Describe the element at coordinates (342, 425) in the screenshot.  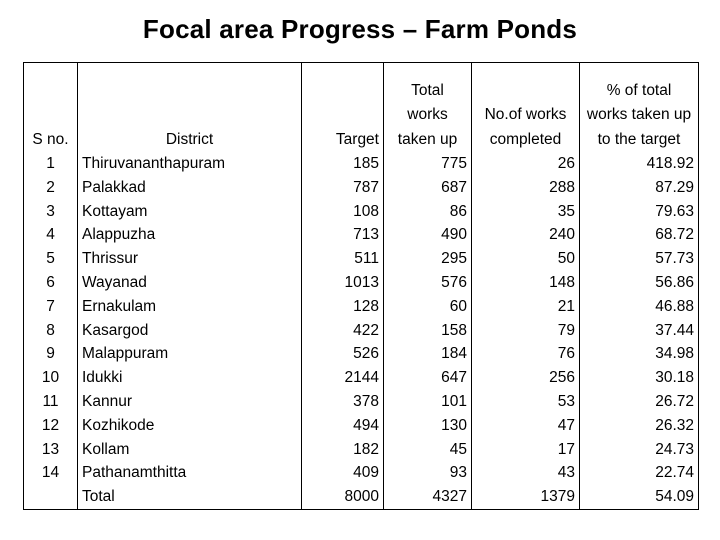
I see `cell-target: 494` at that location.